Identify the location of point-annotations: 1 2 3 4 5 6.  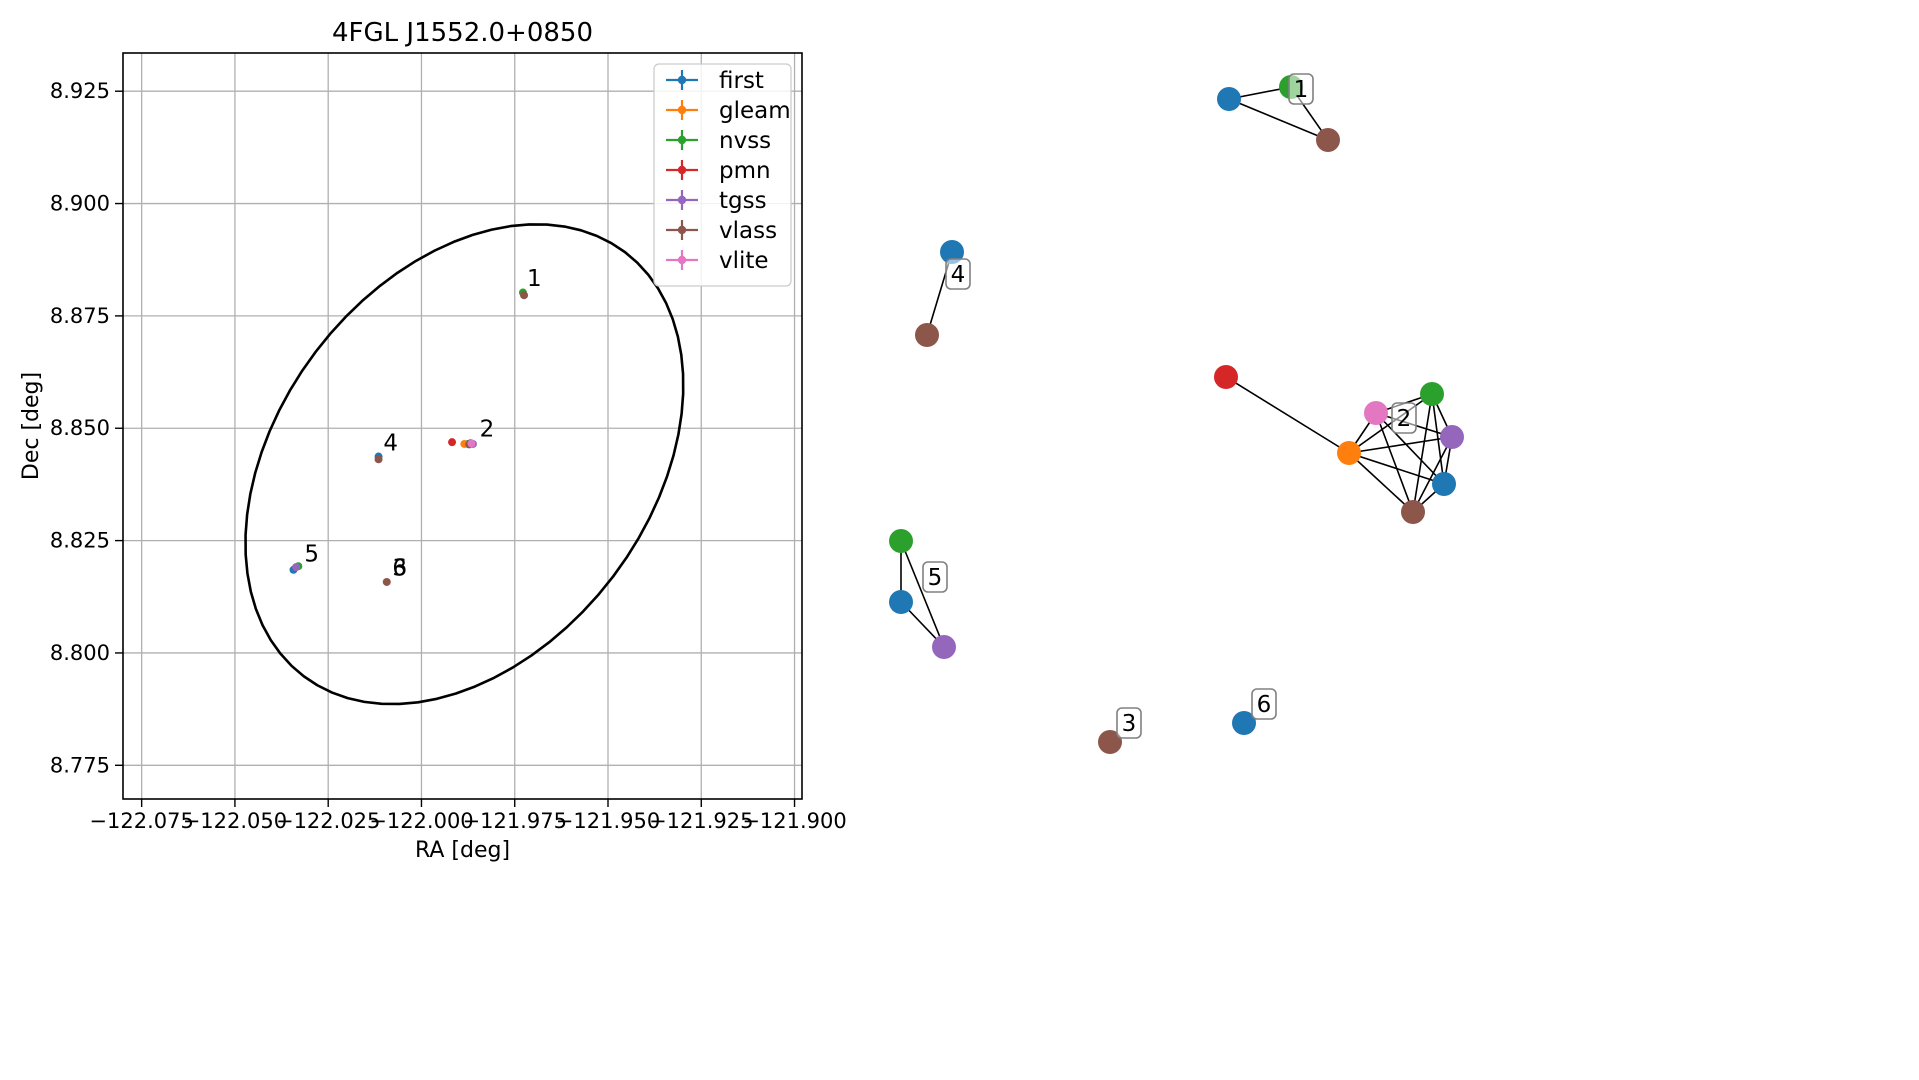
(422, 423).